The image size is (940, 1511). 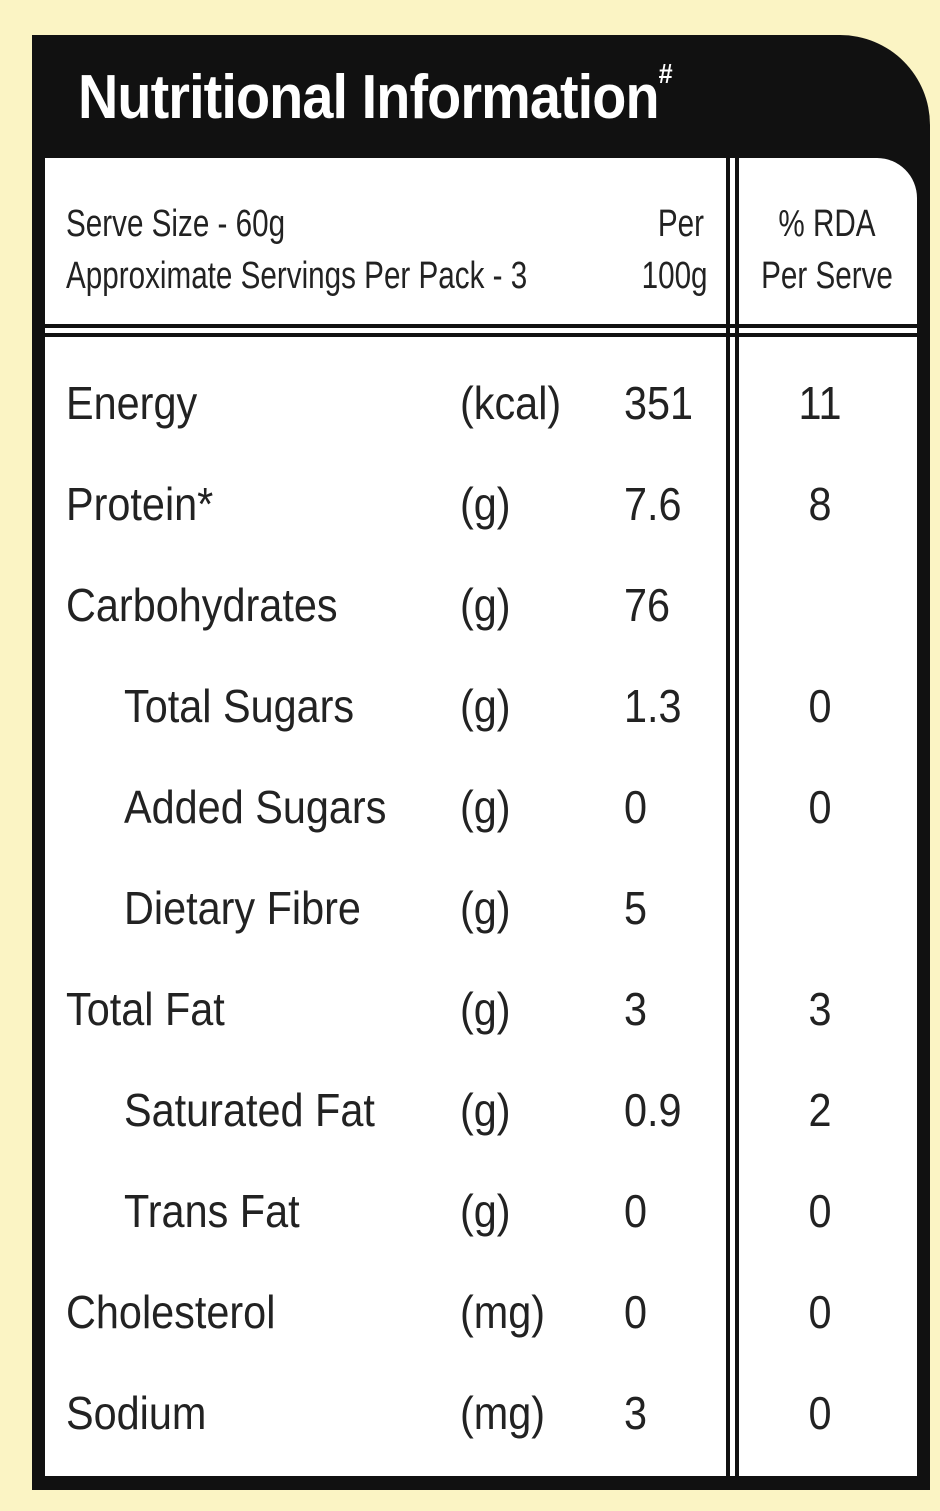 What do you see at coordinates (239, 706) in the screenshot?
I see `nutrient-name: Total Sugars` at bounding box center [239, 706].